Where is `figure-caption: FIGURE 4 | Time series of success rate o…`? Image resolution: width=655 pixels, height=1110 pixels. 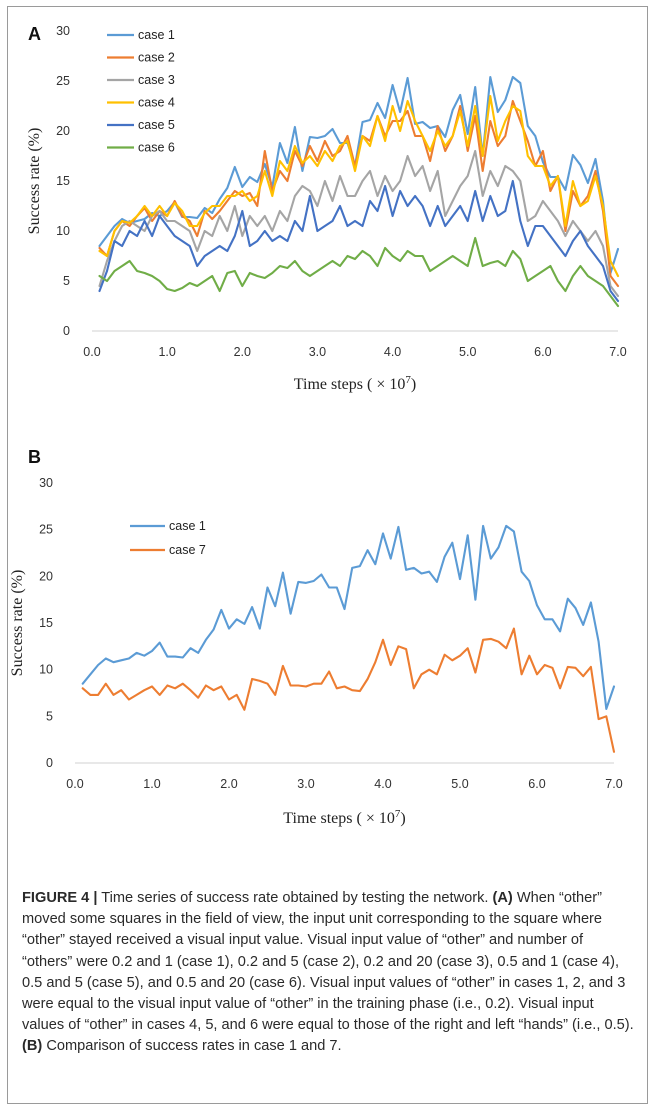 figure-caption: FIGURE 4 | Time series of success rate o… is located at coordinates (328, 973).